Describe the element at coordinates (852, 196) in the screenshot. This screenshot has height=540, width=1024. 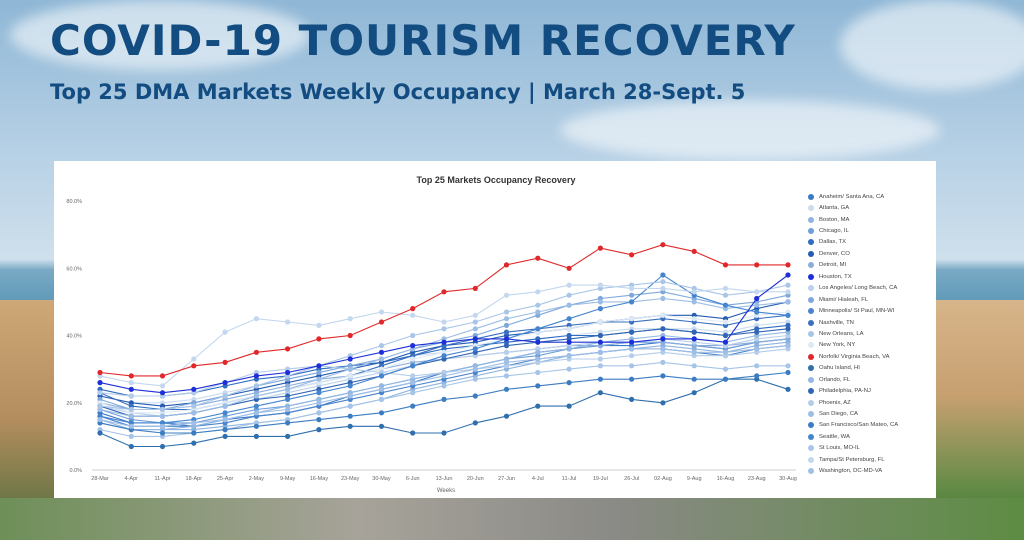
I see `legend-label: Anaheim/ Santa Ana, CA` at that location.